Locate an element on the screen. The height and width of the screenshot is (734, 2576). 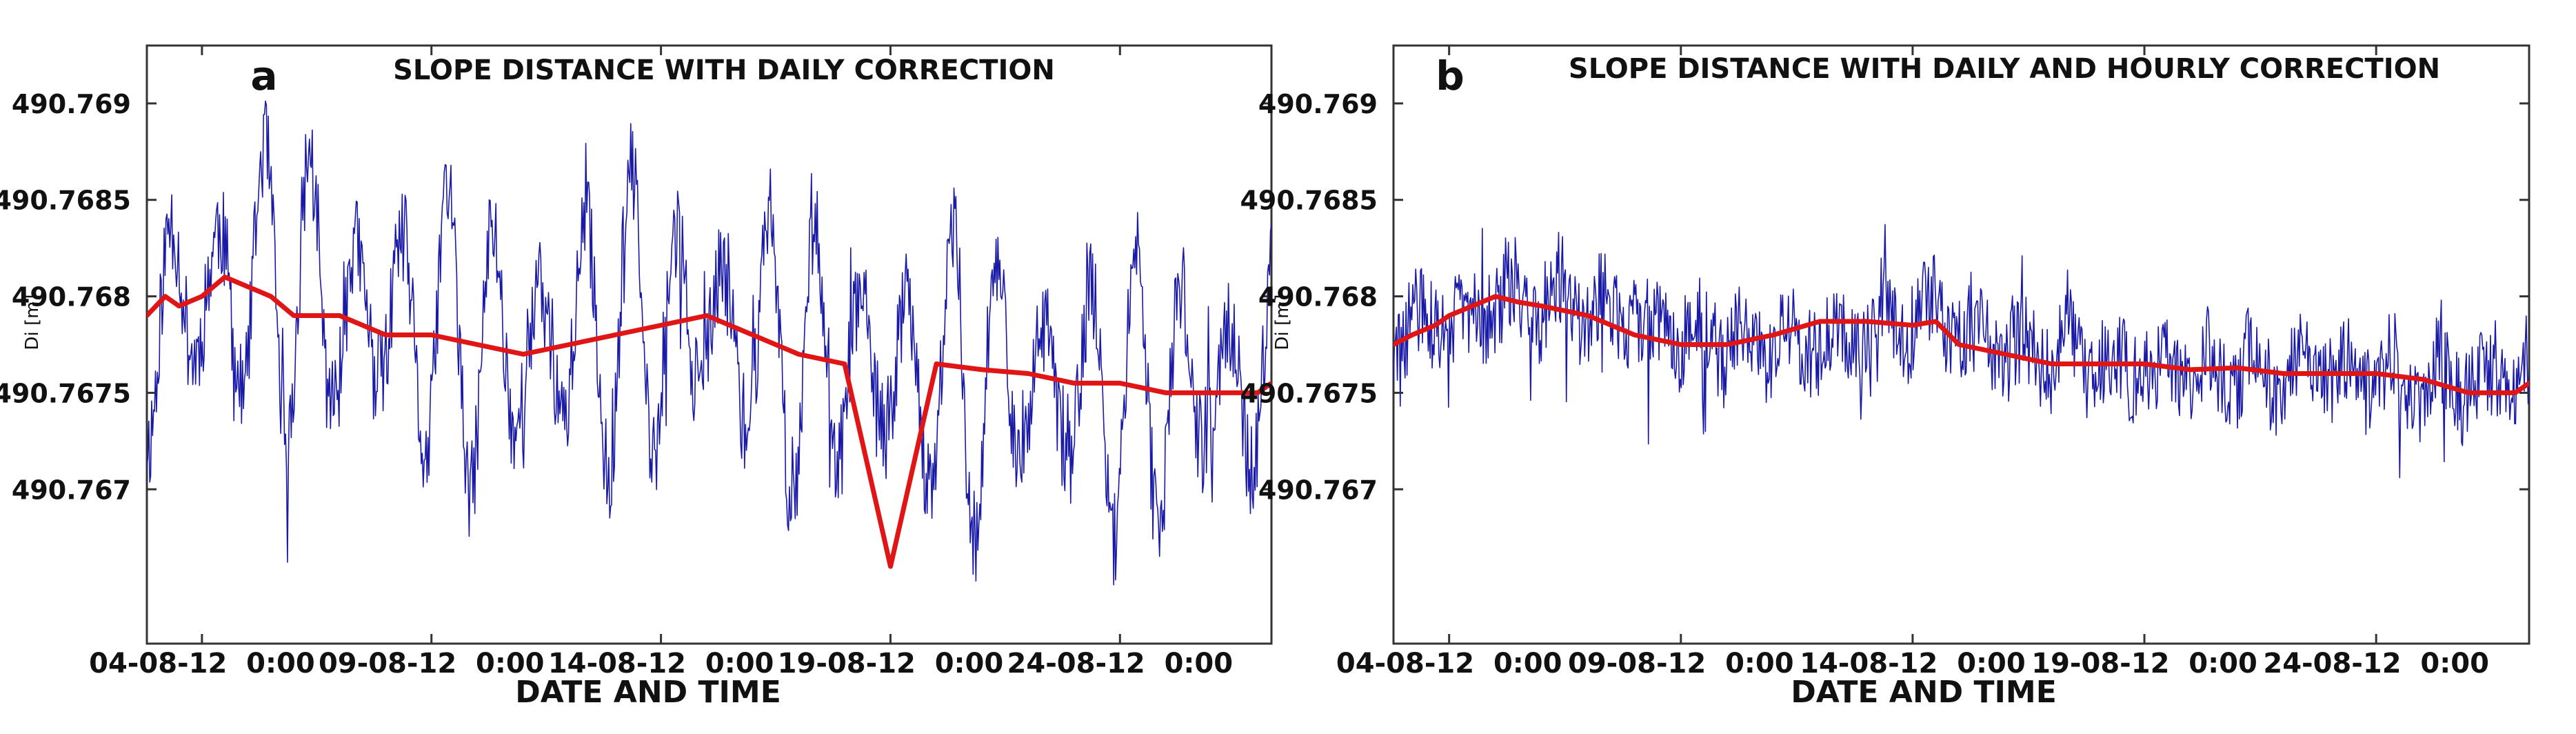
panel-b-x-tick-label: 24-08-12 0:00 is located at coordinates (2376, 664).